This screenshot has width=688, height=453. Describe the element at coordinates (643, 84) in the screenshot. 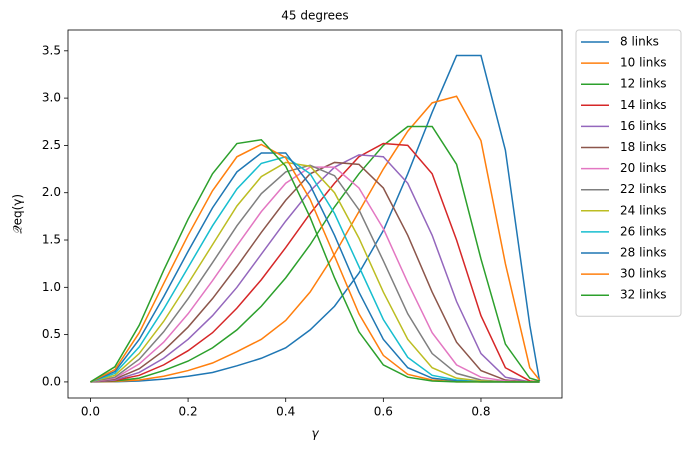

I see `legend-label: 12 links` at that location.